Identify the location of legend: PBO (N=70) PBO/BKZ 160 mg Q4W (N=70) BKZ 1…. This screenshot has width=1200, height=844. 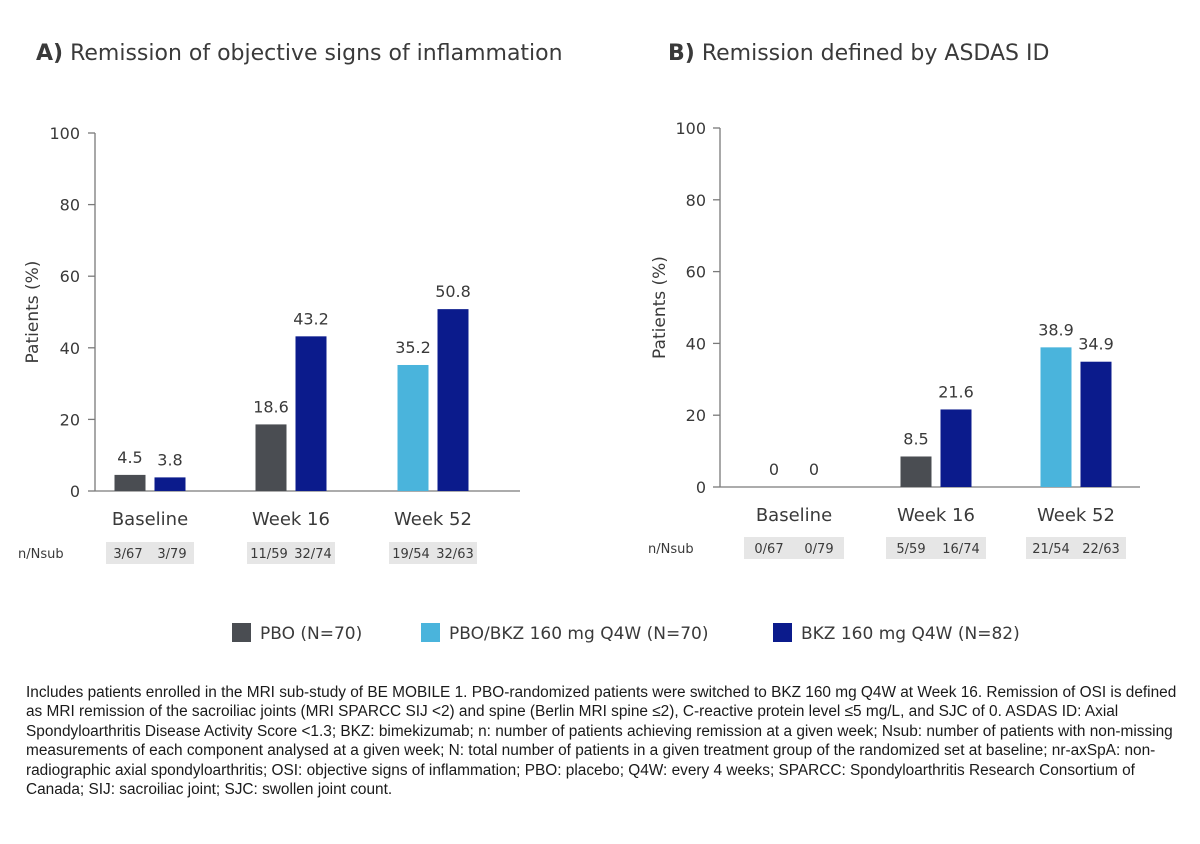
(626, 633).